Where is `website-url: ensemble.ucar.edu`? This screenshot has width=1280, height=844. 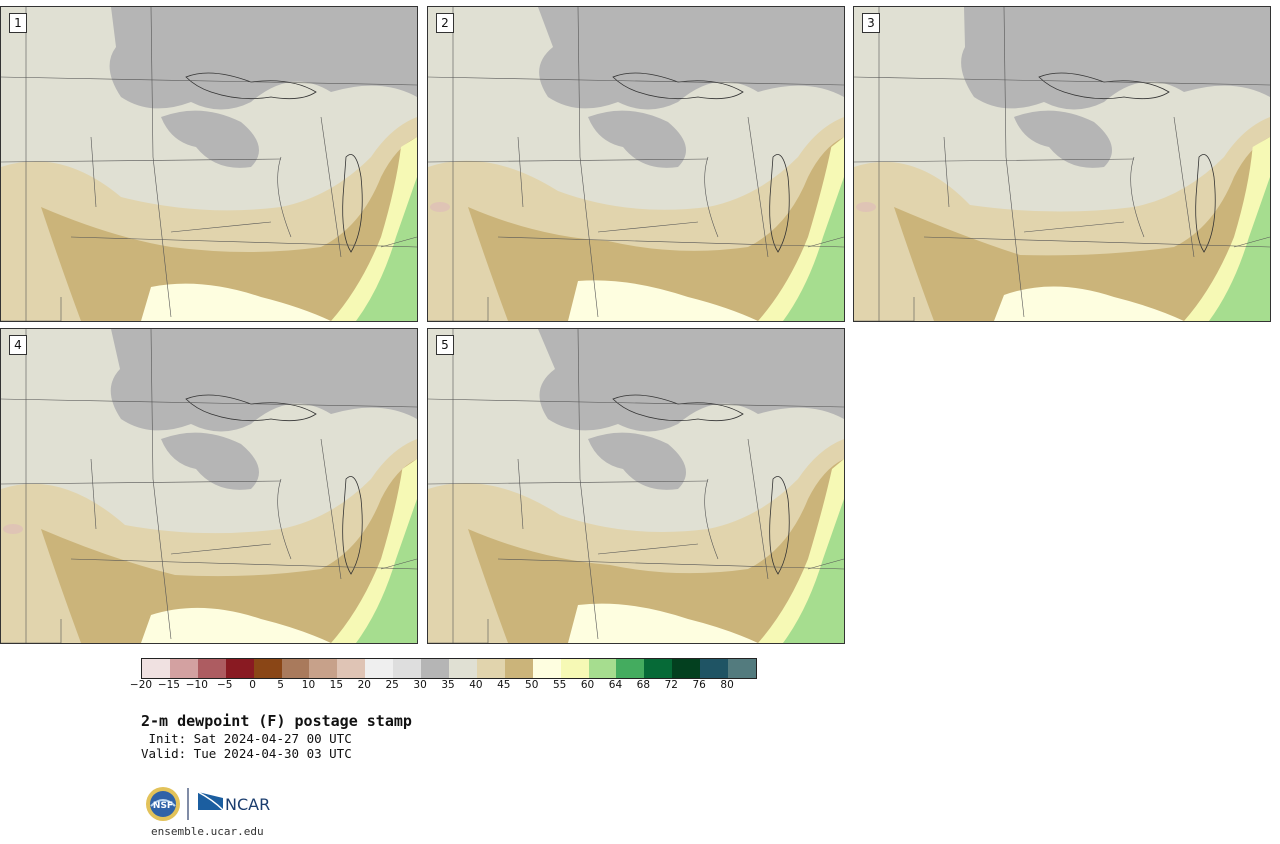
website-url: ensemble.ucar.edu is located at coordinates (207, 831).